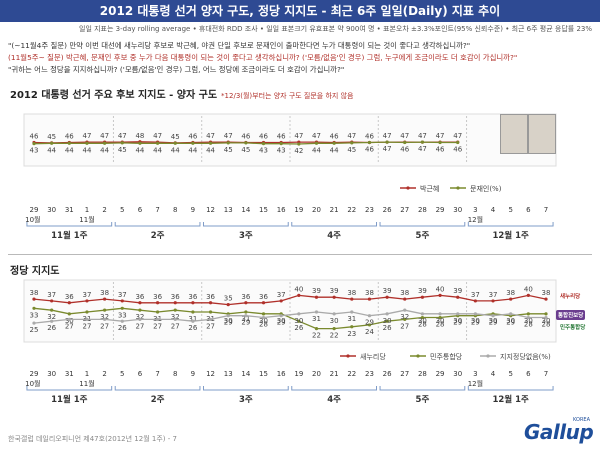  Describe the element at coordinates (193, 374) in the screenshot. I see `x-tick-label: 9` at that location.